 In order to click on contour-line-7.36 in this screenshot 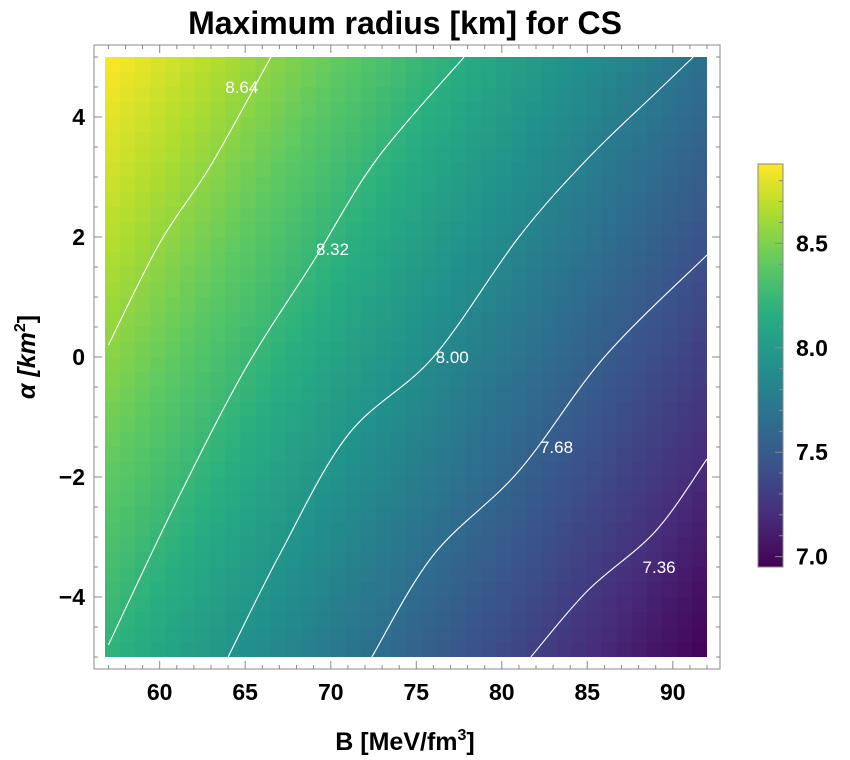, I will do `click(618, 557)`.